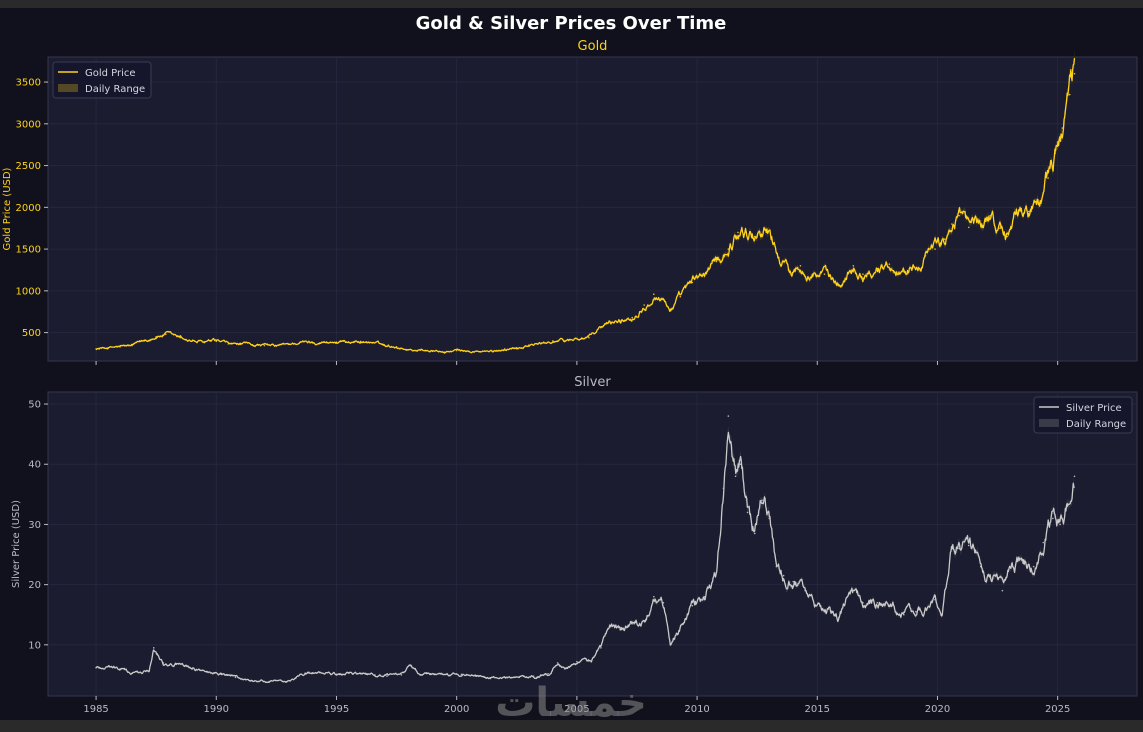  What do you see at coordinates (34, 645) in the screenshot?
I see `silver-y-tick-label: 10` at bounding box center [34, 645].